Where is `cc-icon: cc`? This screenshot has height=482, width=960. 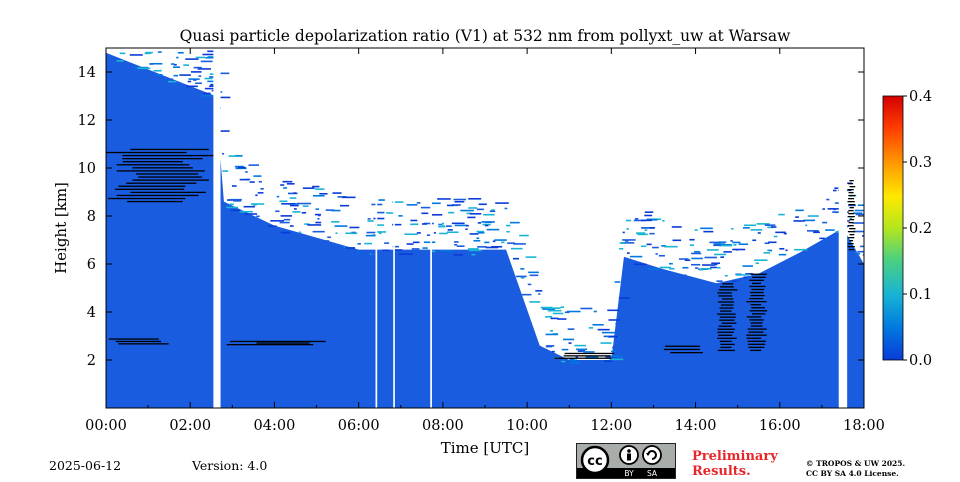
cc-icon: cc is located at coordinates (595, 460).